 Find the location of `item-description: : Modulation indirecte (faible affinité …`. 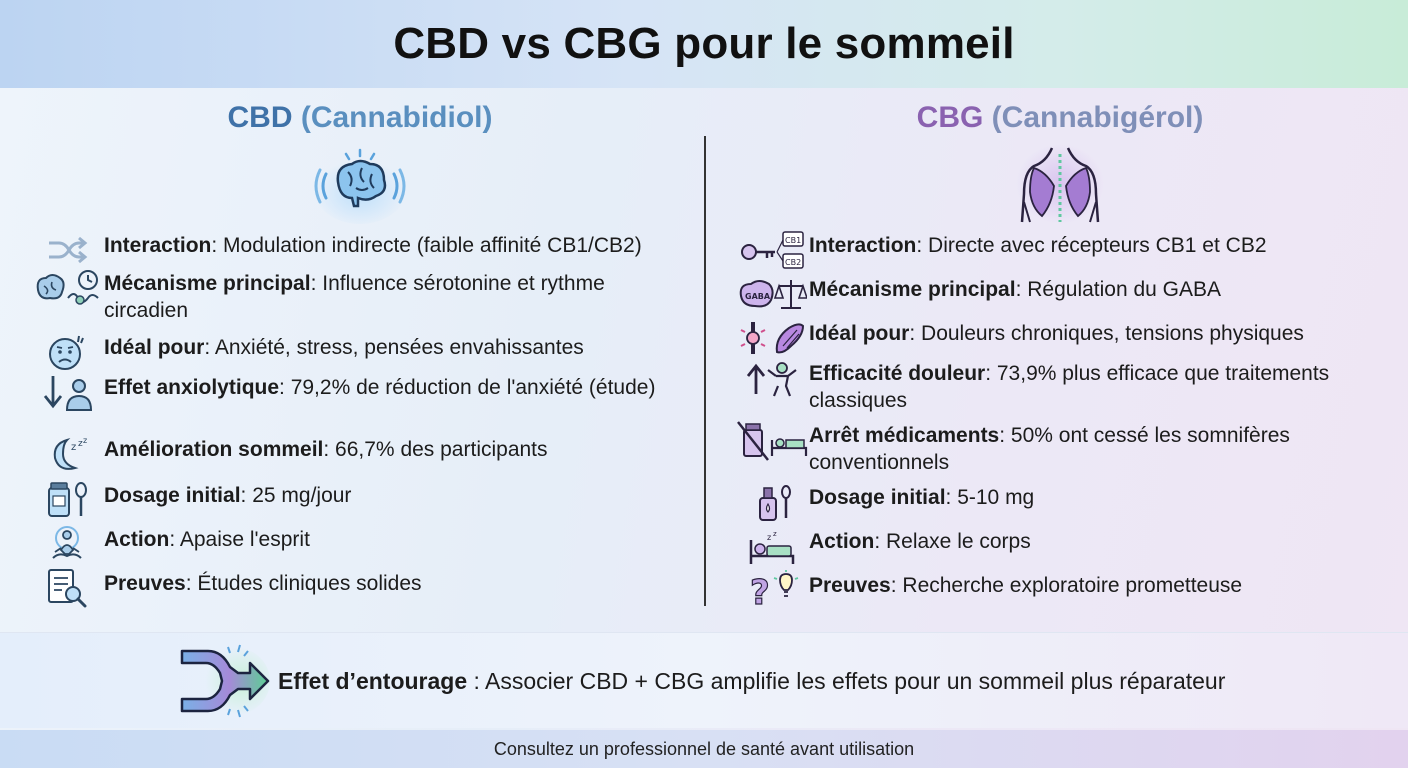

item-description: : Modulation indirecte (faible affinité … is located at coordinates (426, 245).